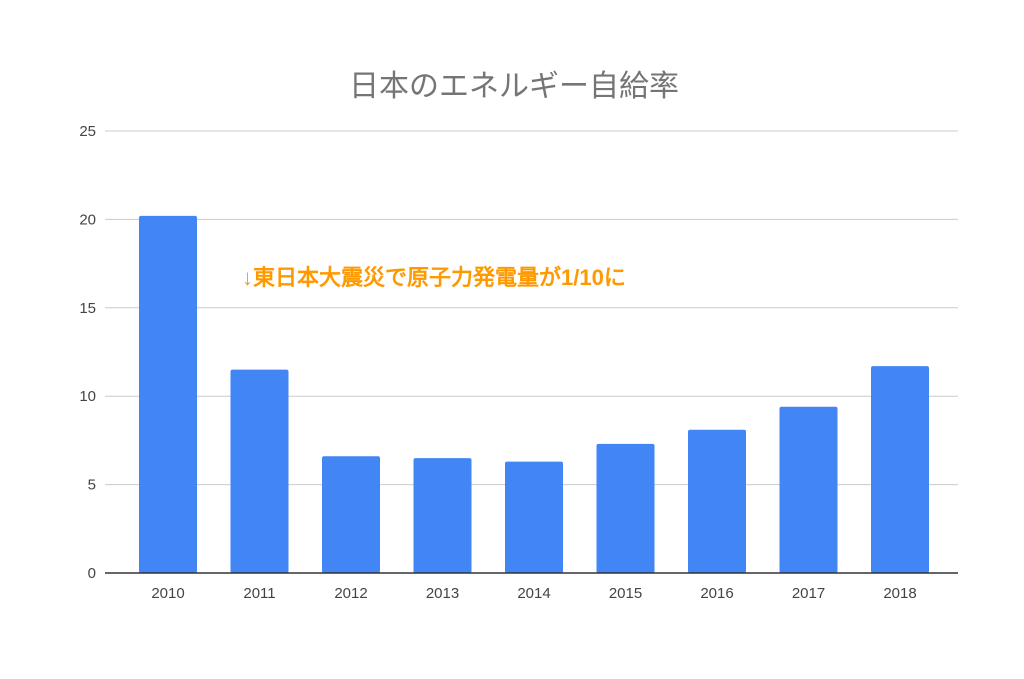 Image resolution: width=1024 pixels, height=679 pixels. Describe the element at coordinates (87, 131) in the screenshot. I see `y-tick-label: 25` at that location.